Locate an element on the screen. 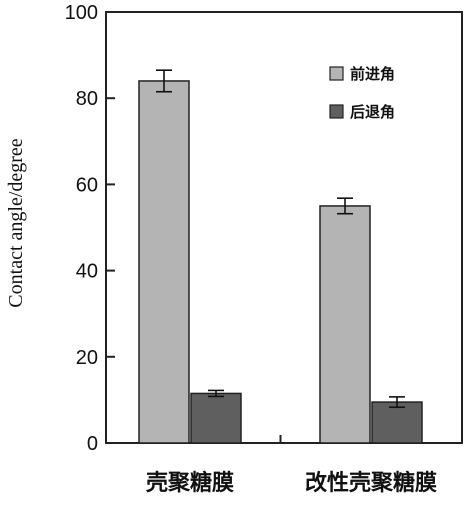 This screenshot has width=474, height=505. y-tick-label: 40 is located at coordinates (87, 272).